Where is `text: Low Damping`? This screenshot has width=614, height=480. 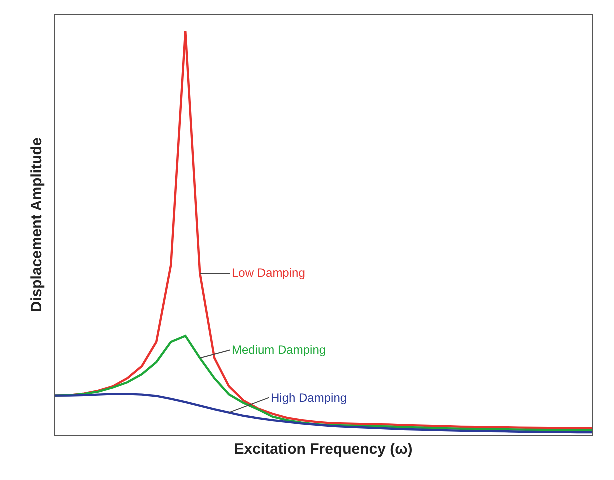 text: Low Damping is located at coordinates (269, 273).